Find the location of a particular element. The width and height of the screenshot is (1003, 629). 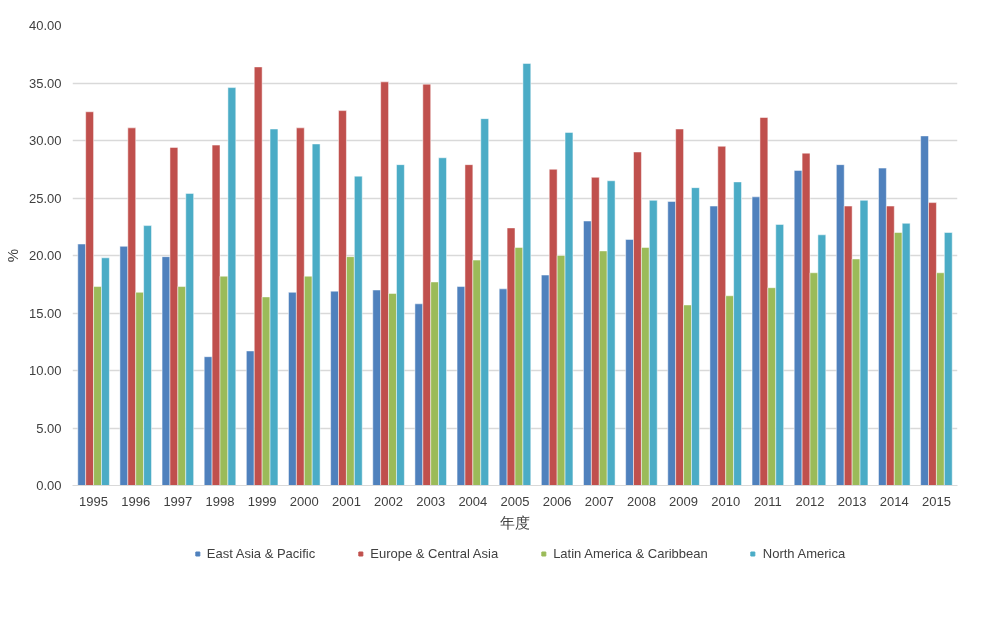

x-tick-label: 2014 is located at coordinates (894, 501).